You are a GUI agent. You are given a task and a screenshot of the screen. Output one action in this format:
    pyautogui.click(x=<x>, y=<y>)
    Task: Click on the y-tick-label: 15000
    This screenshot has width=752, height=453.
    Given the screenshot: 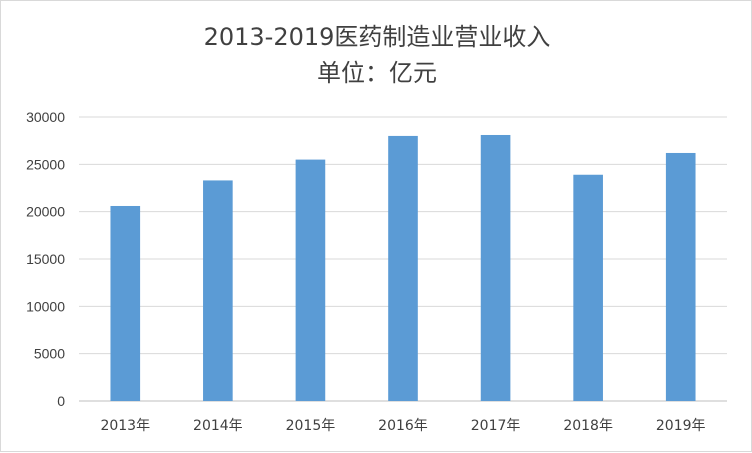 What is the action you would take?
    pyautogui.click(x=45, y=259)
    